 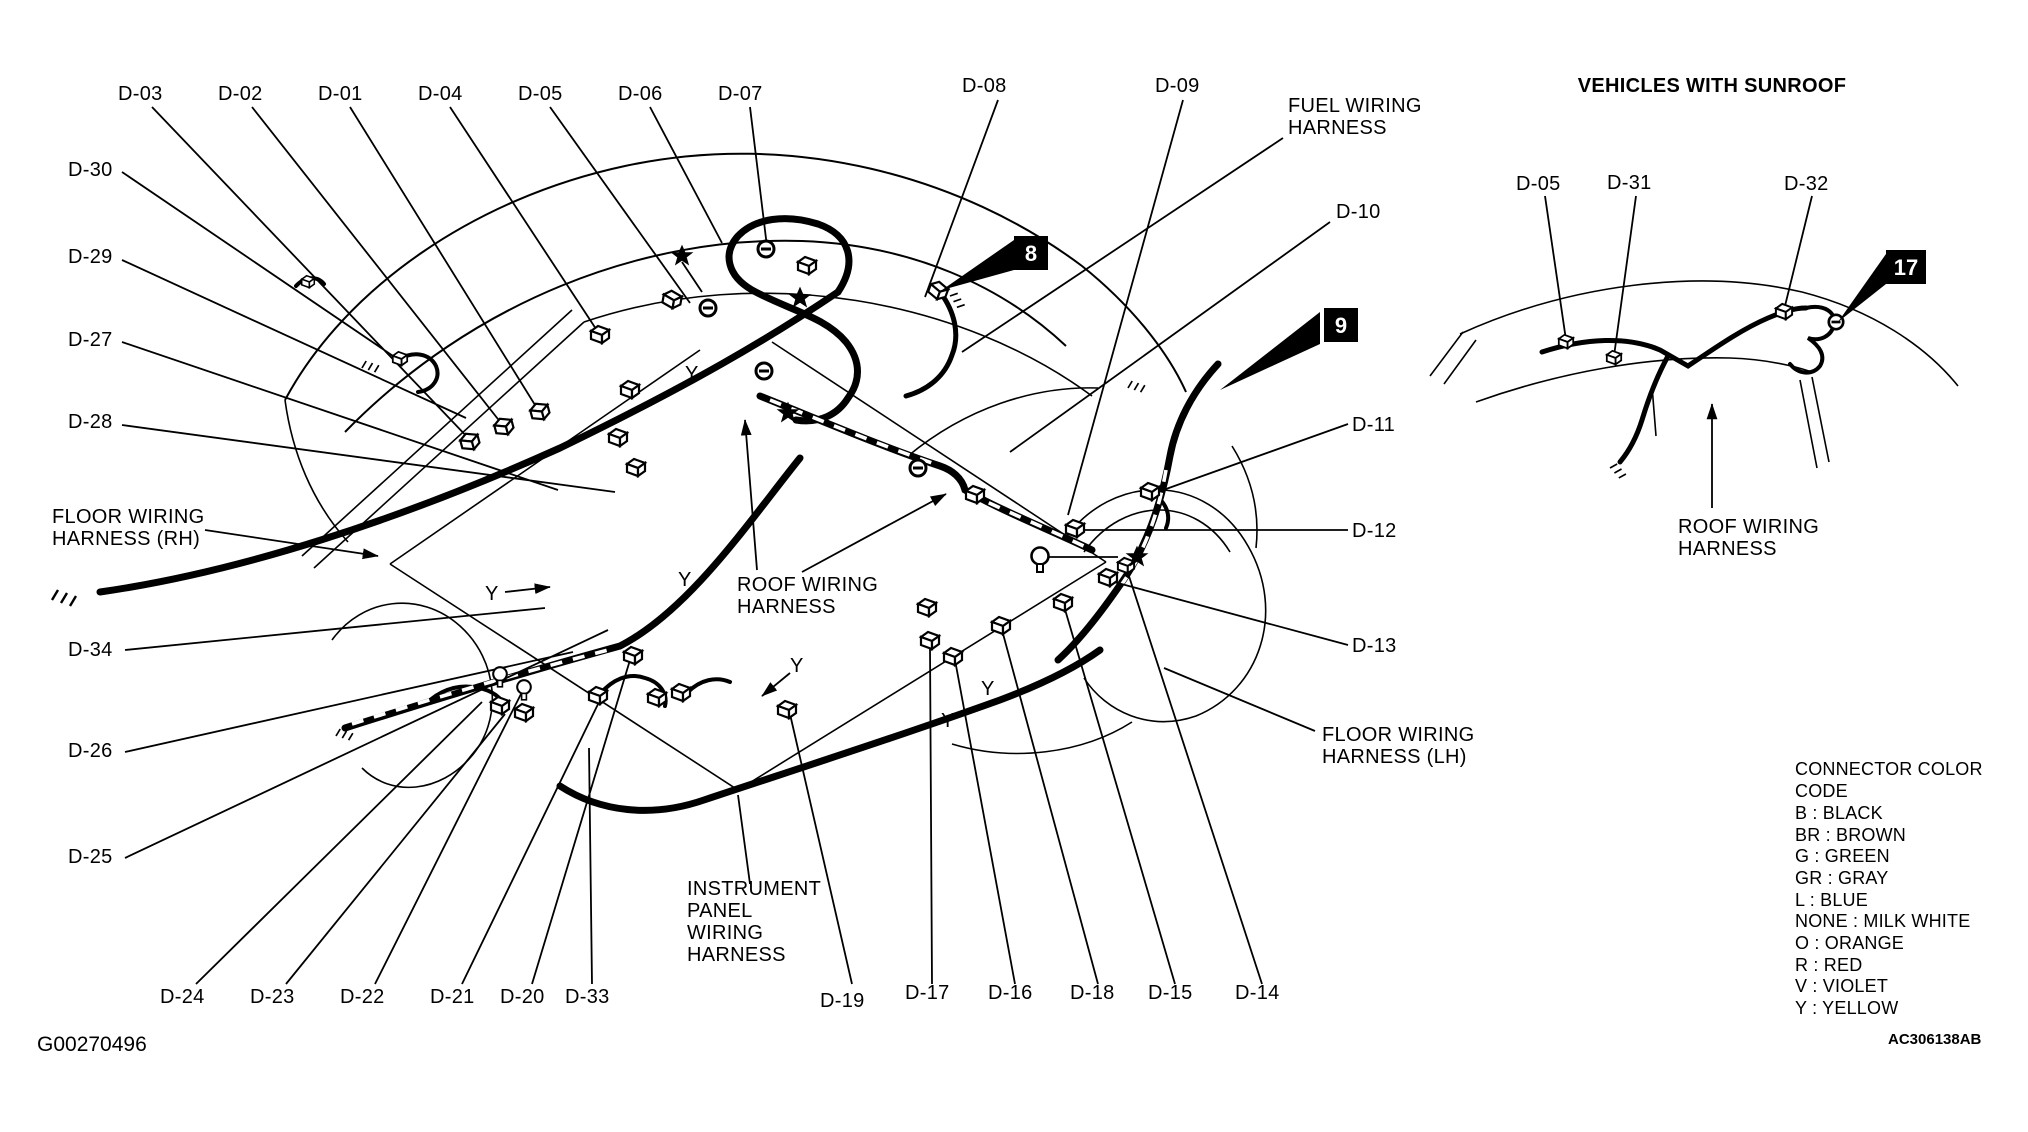 I want to click on inset-roof-harness-label-line2: HARNESS, so click(x=1727, y=549).